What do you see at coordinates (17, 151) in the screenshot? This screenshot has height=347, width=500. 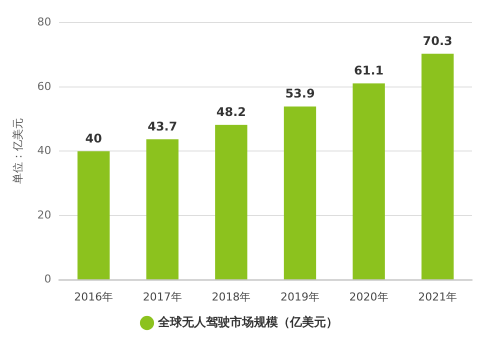 I see `y-axis-title: 单位：亿美元` at bounding box center [17, 151].